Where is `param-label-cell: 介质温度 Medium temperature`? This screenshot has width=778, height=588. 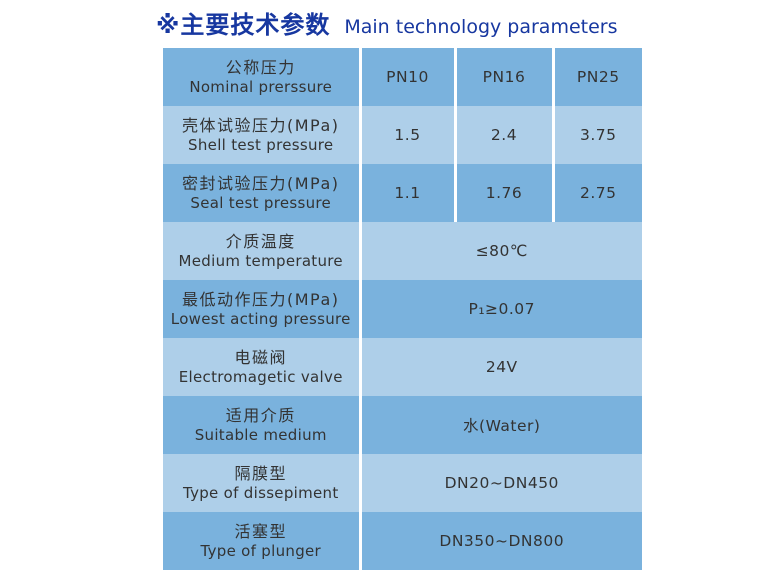
param-label-cell: 介质温度 Medium temperature is located at coordinates (261, 251).